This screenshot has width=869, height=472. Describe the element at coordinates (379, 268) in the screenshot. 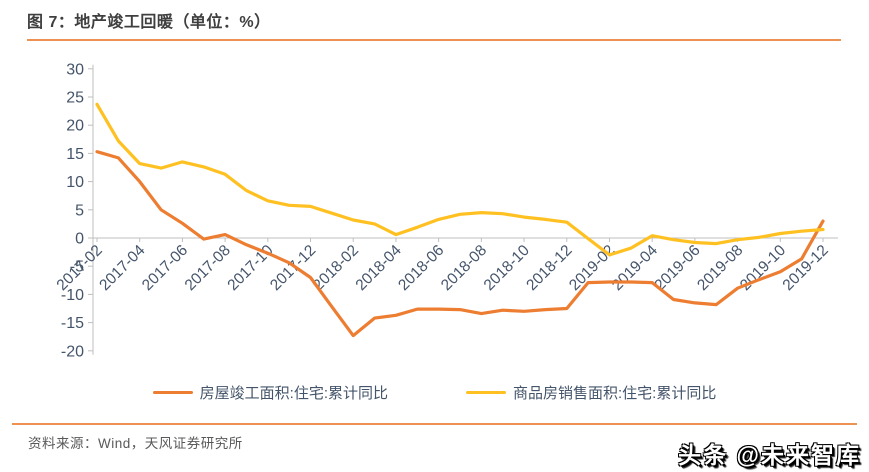

I see `x-axis-tick-label: 2018-04` at that location.